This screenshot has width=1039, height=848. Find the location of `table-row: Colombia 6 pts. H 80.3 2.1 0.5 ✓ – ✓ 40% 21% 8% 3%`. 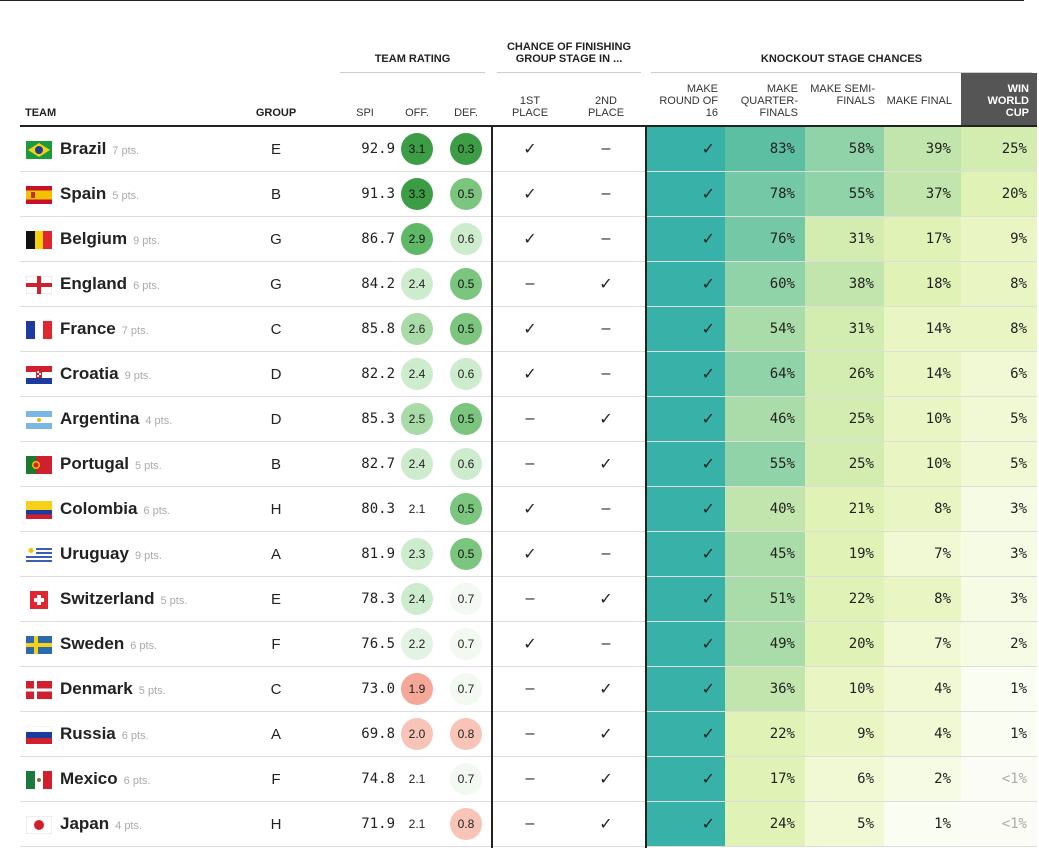

table-row: Colombia 6 pts. H 80.3 2.1 0.5 ✓ – ✓ 40% 21% 8% 3% is located at coordinates (528, 509).